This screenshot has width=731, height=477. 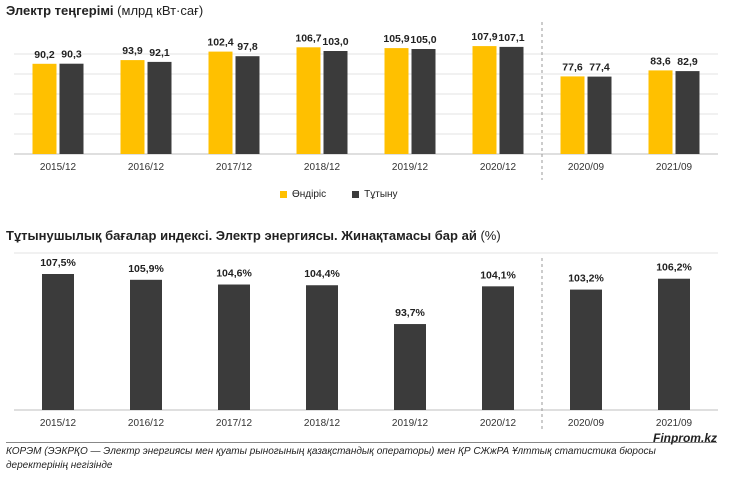 I want to click on chart1-data-label: 106,7, so click(x=308, y=38).